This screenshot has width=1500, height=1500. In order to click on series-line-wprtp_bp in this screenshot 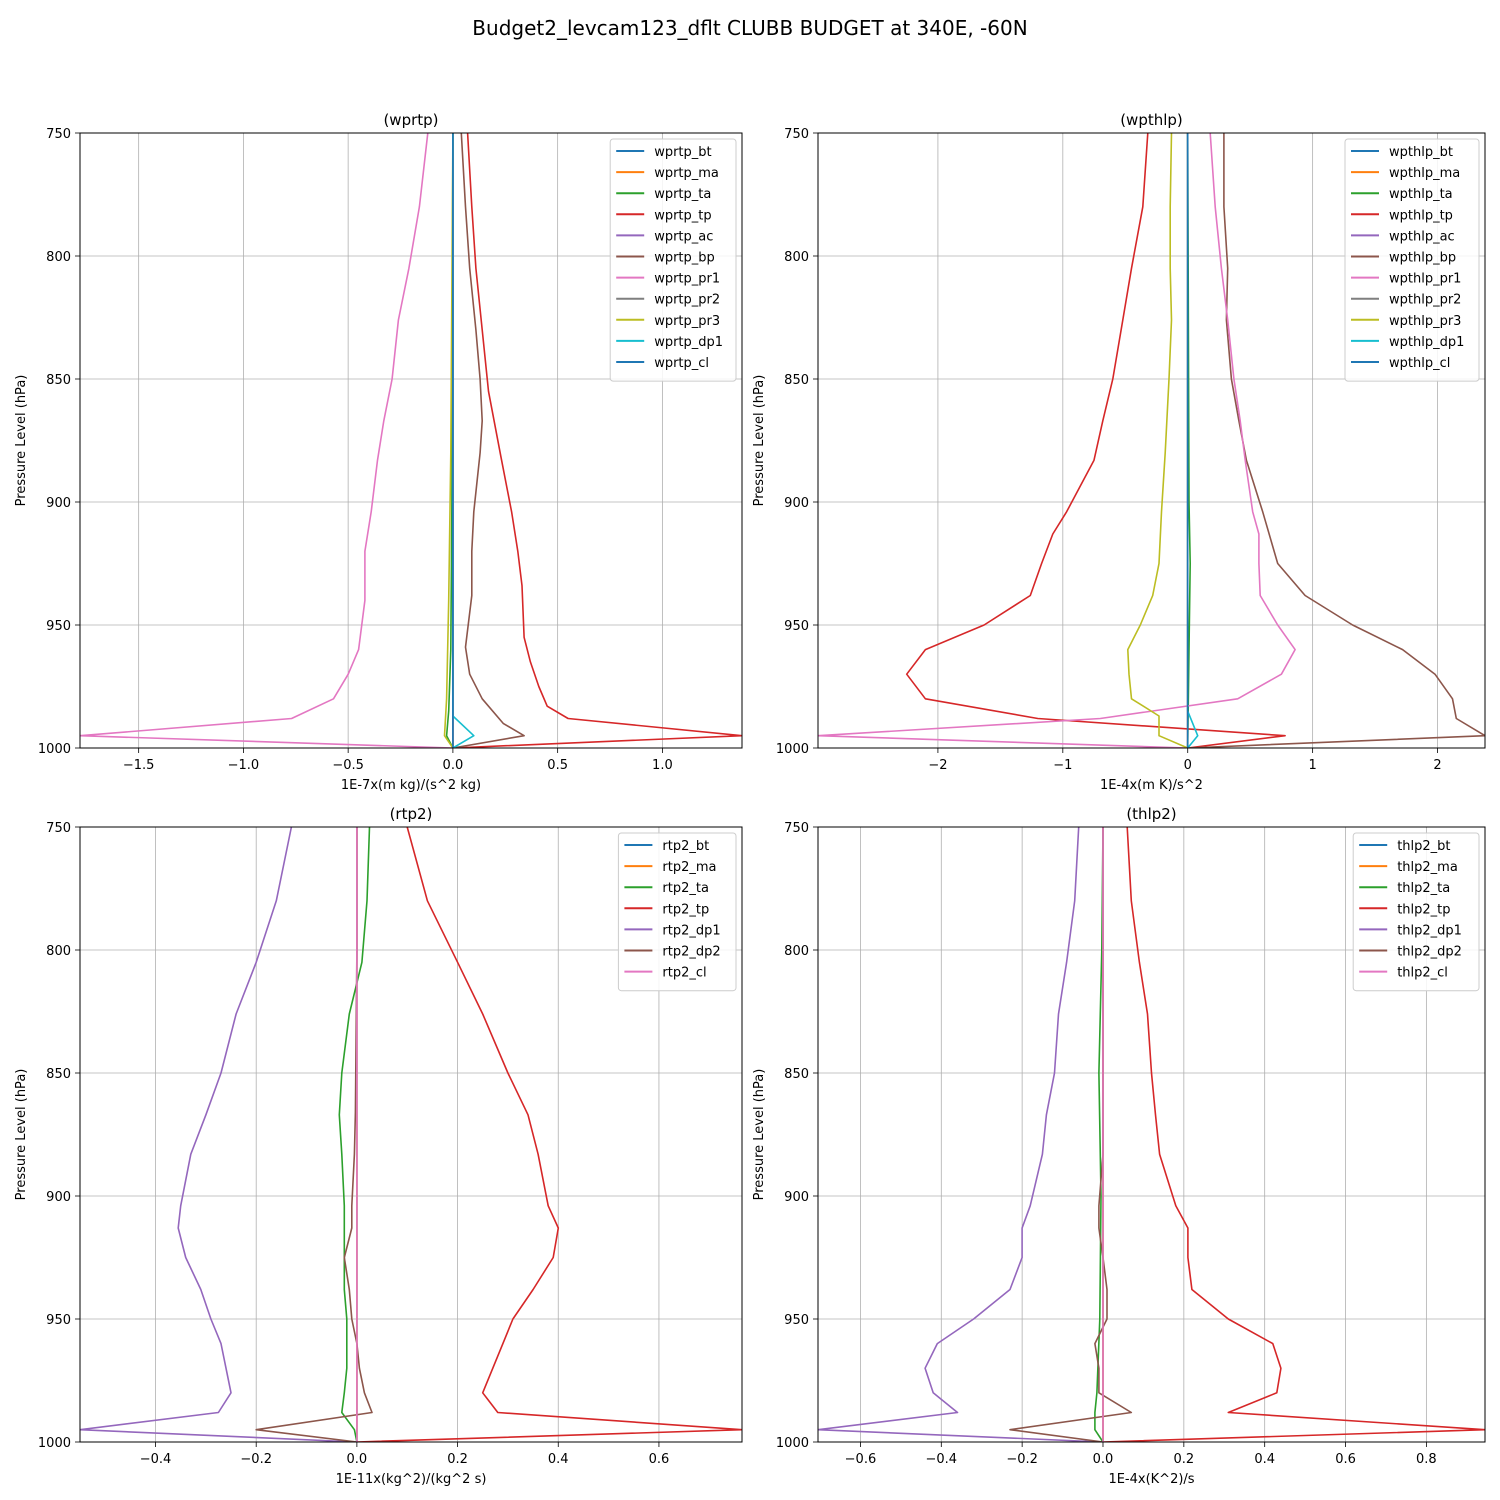, I will do `click(488, 440)`.